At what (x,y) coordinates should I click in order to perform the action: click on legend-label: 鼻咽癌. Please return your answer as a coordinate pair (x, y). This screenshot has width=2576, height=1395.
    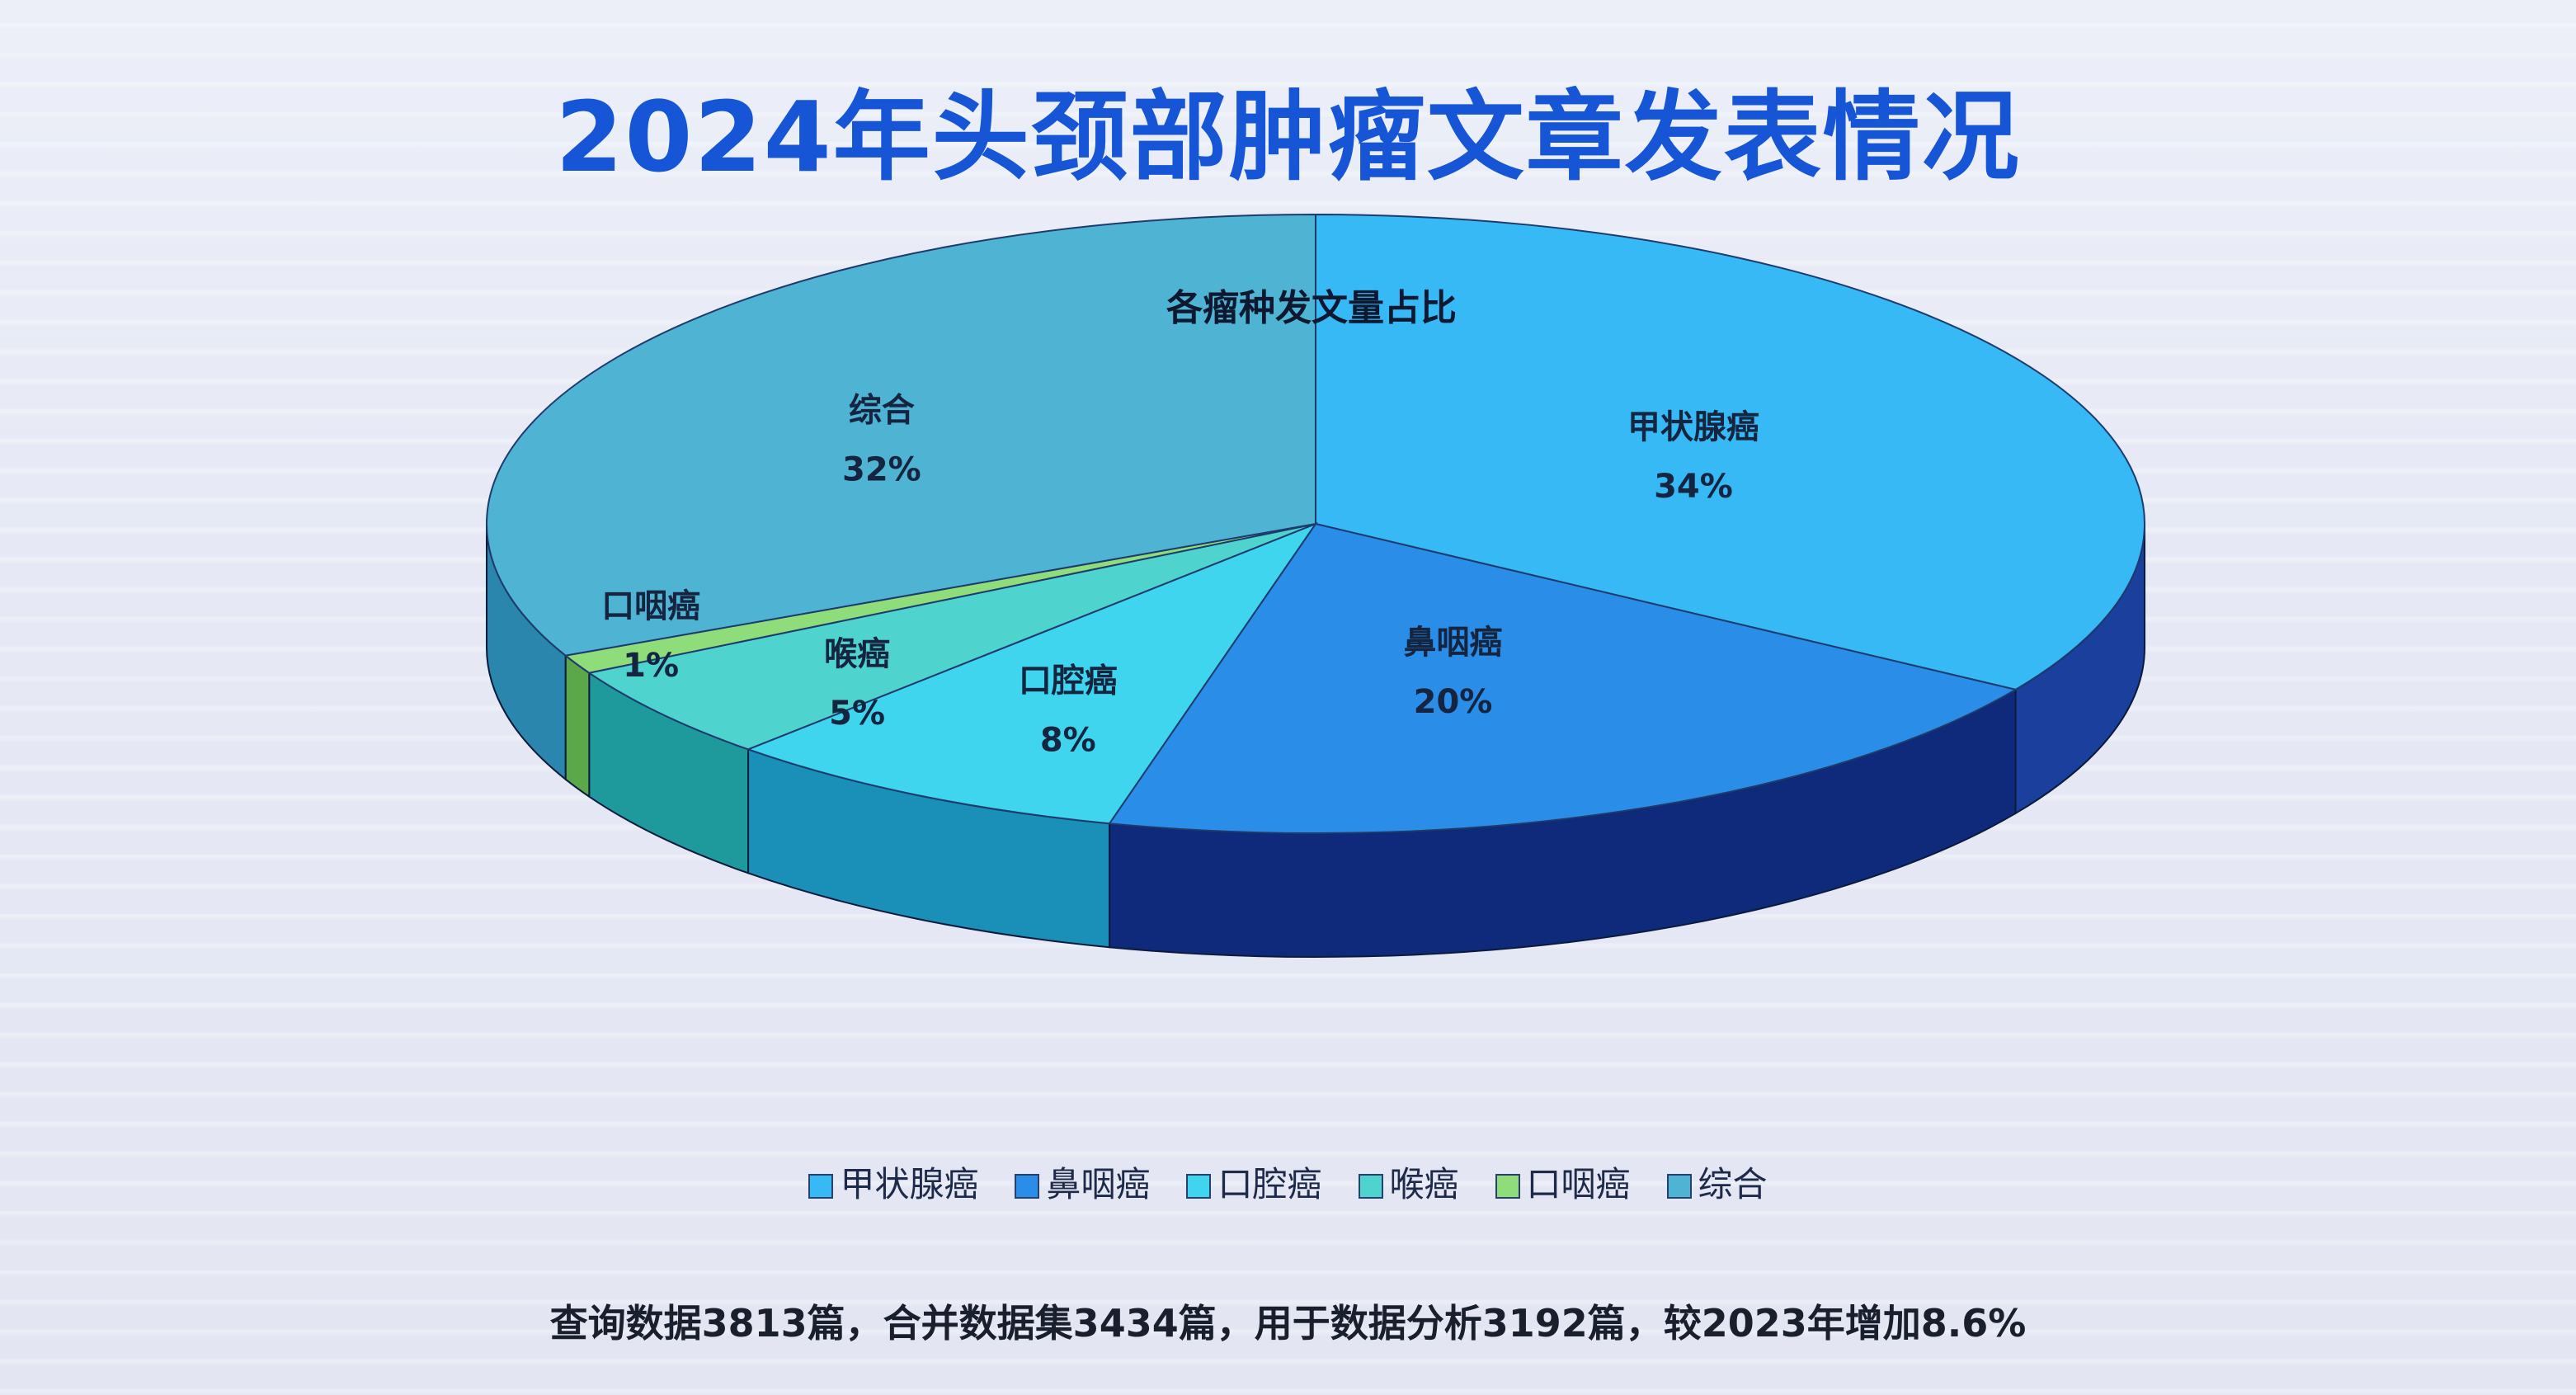
    Looking at the image, I should click on (1098, 1184).